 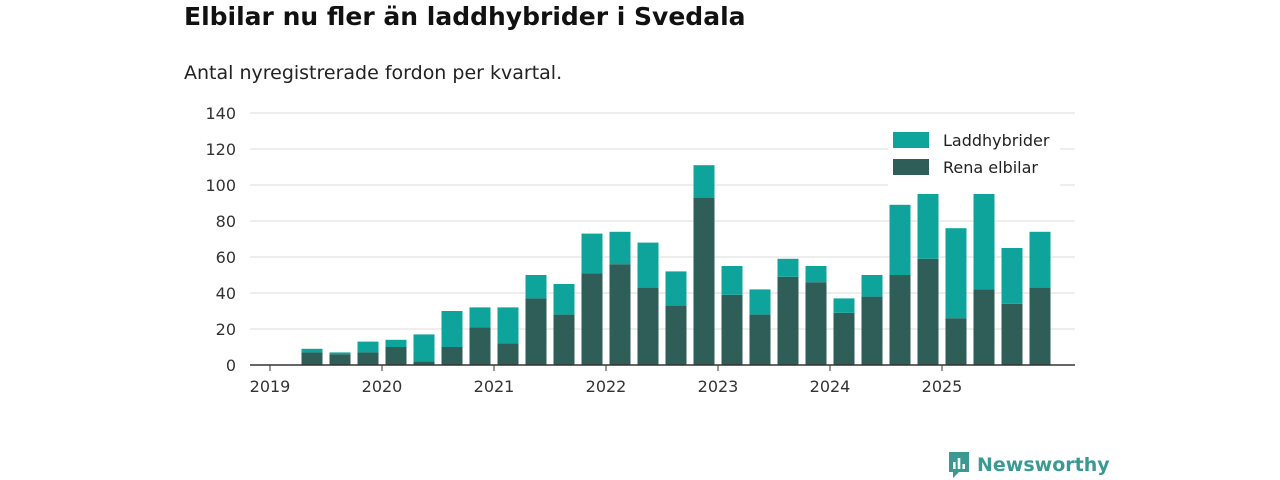 I want to click on x-tick-label: 2022, so click(x=606, y=386).